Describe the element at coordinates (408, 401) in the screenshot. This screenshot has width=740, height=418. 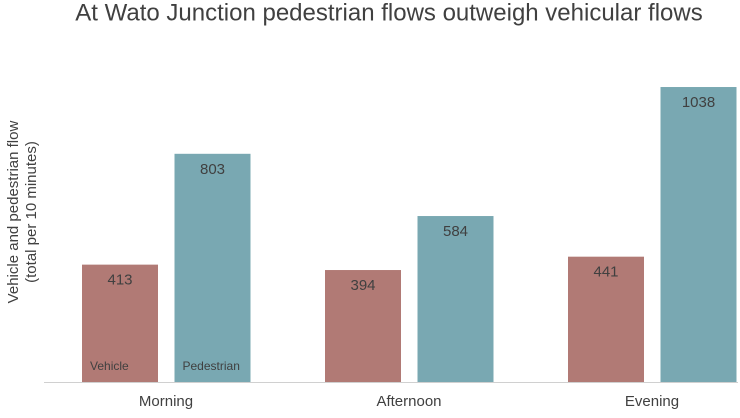
I see `x-tick-label: Afternoon` at that location.